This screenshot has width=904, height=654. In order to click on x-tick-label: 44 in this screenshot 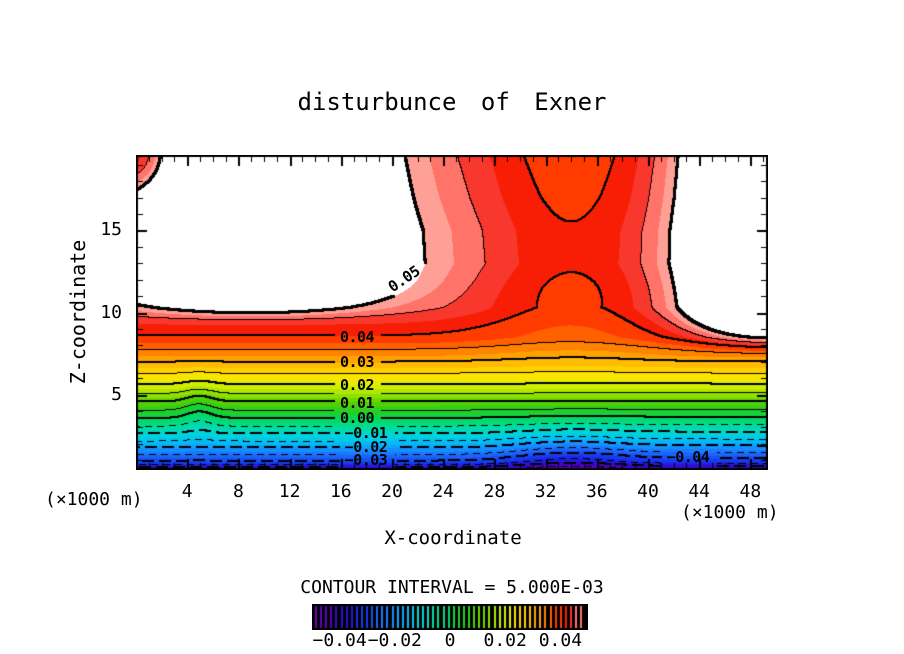, I will do `click(699, 491)`.